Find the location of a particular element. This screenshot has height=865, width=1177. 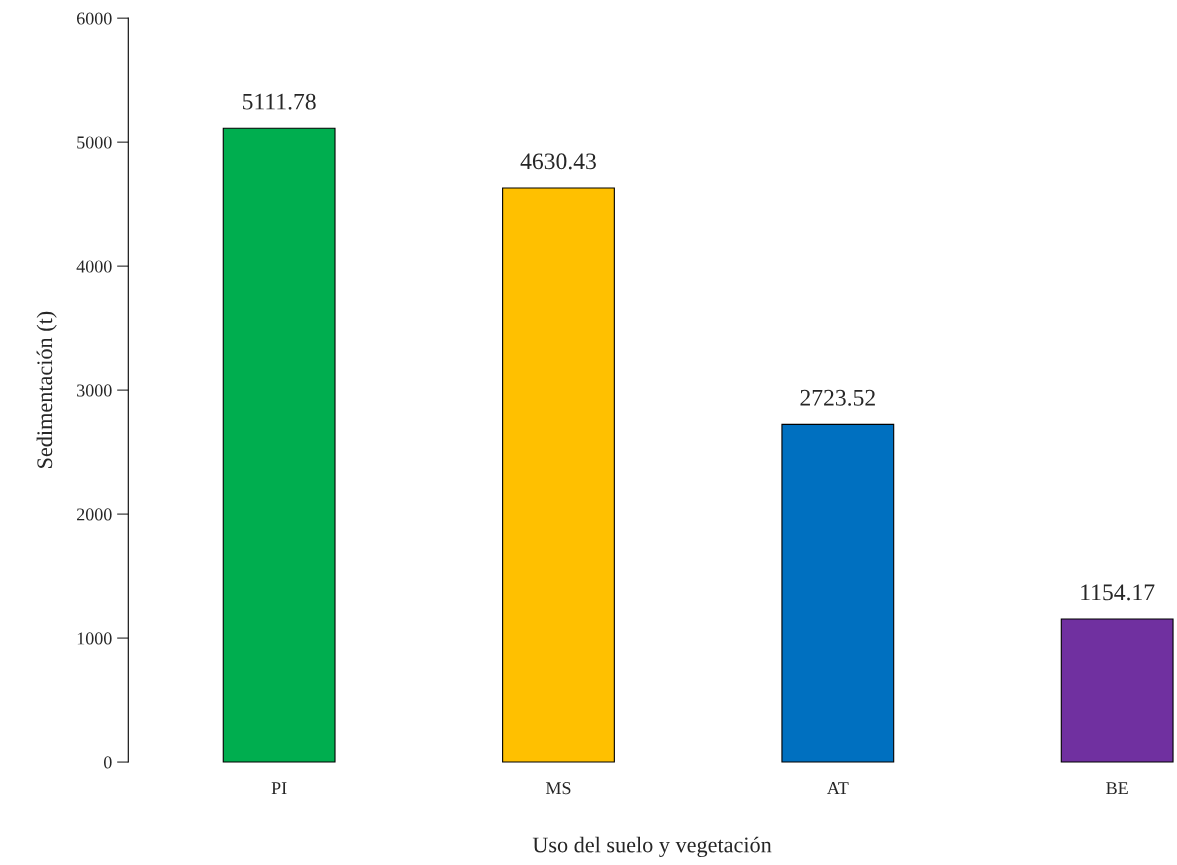

y-axis-title: Sedimentación (t) is located at coordinates (46, 389).